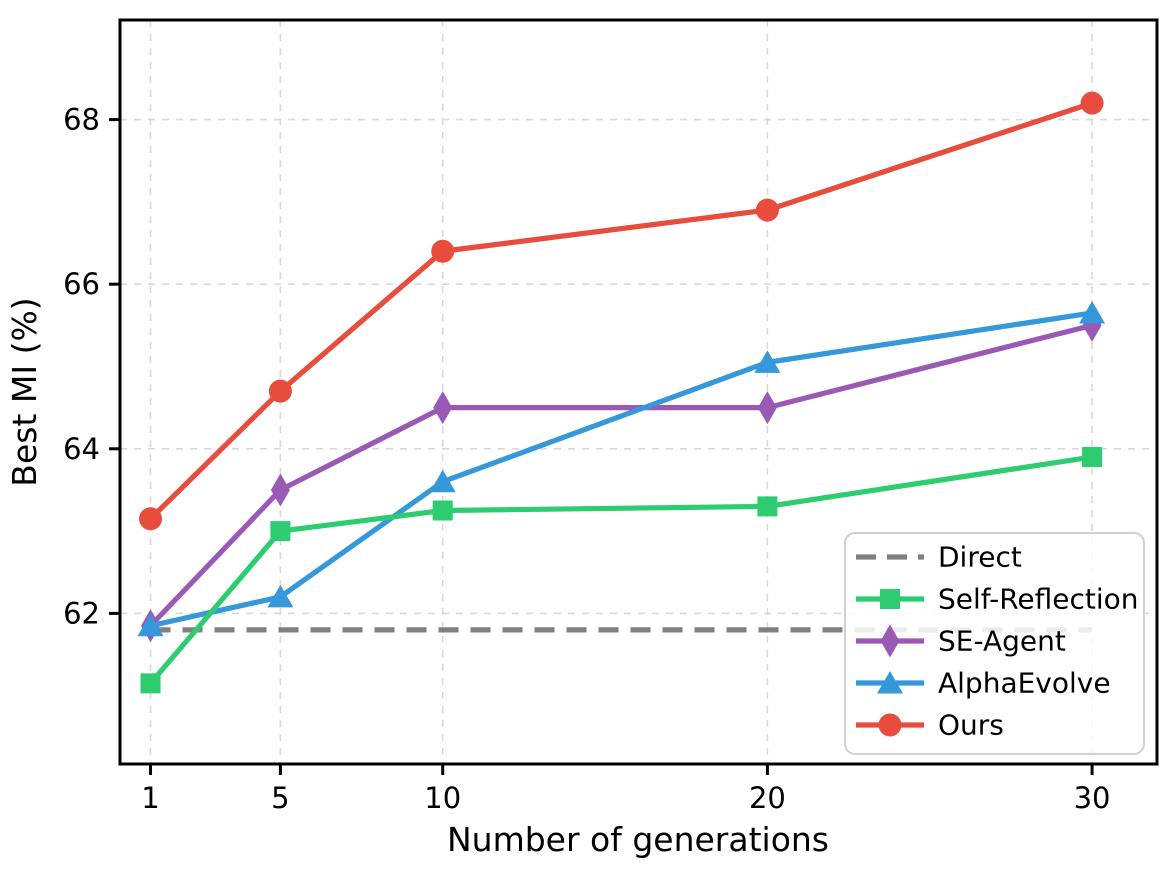 The height and width of the screenshot is (877, 1176). Describe the element at coordinates (971, 725) in the screenshot. I see `legend-label: Ours` at that location.